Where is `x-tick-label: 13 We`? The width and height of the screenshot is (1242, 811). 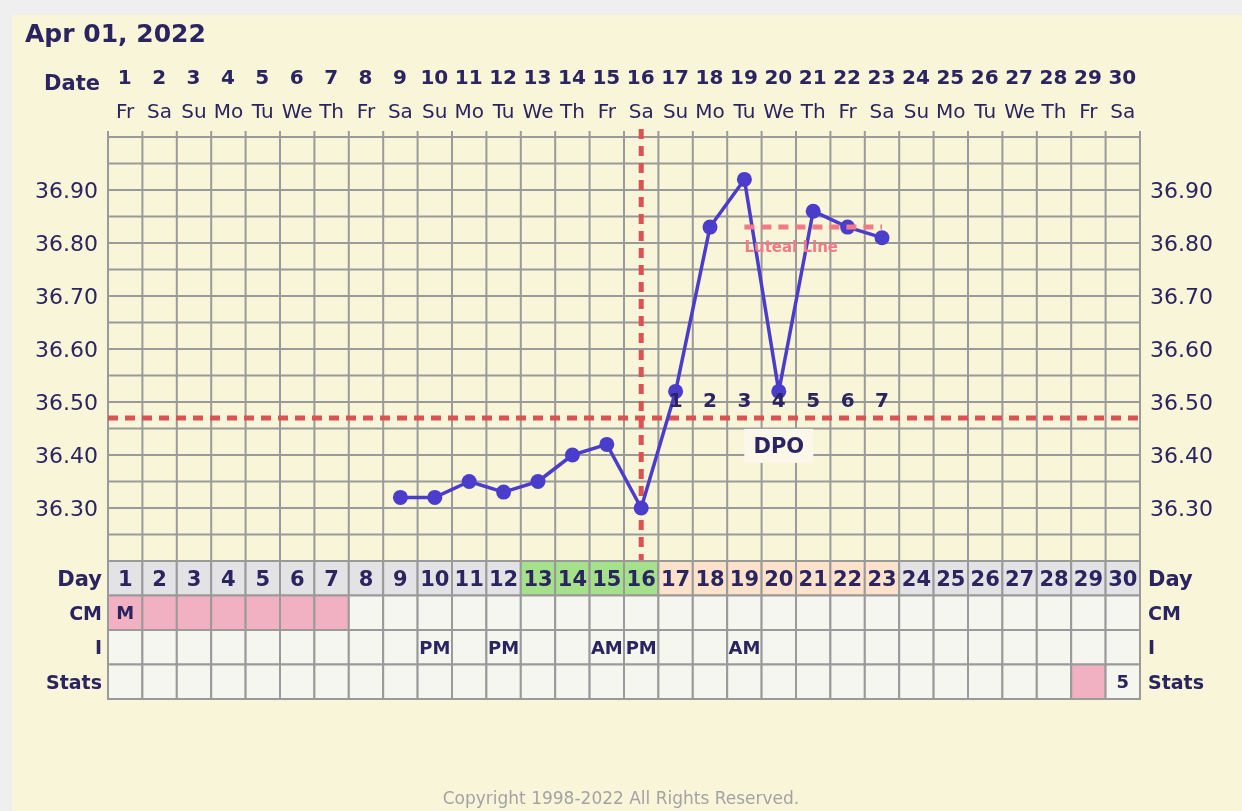
x-tick-label: 13 We is located at coordinates (540, 94).